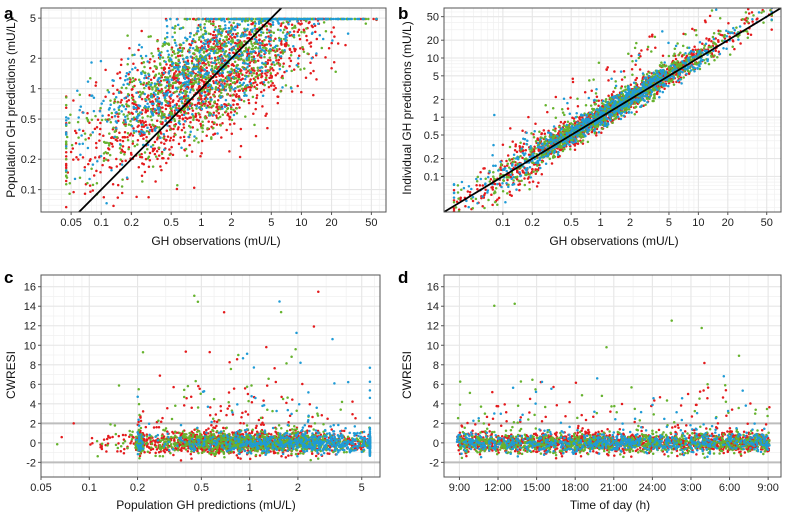 Image resolution: width=785 pixels, height=517 pixels. Describe the element at coordinates (728, 223) in the screenshot. I see `panel-b-x-tick-label: 20` at that location.